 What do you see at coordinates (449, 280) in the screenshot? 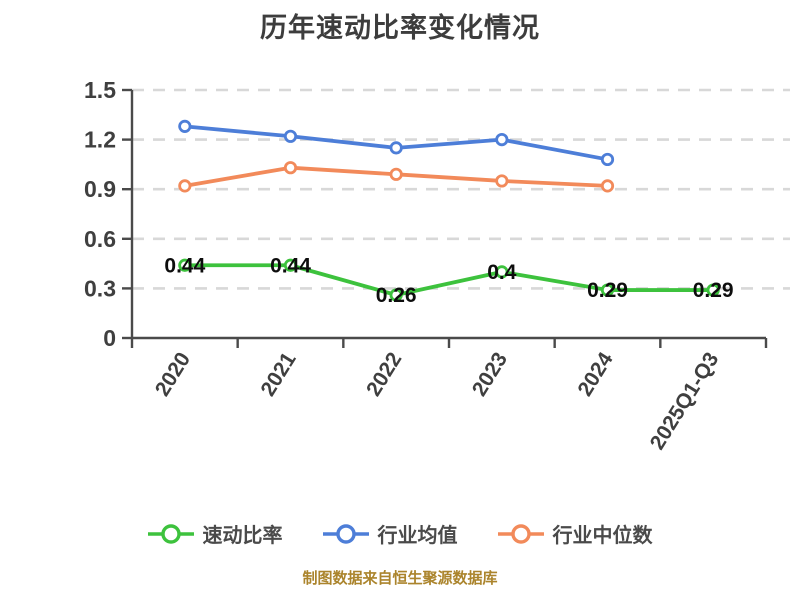
I see `series-line` at bounding box center [449, 280].